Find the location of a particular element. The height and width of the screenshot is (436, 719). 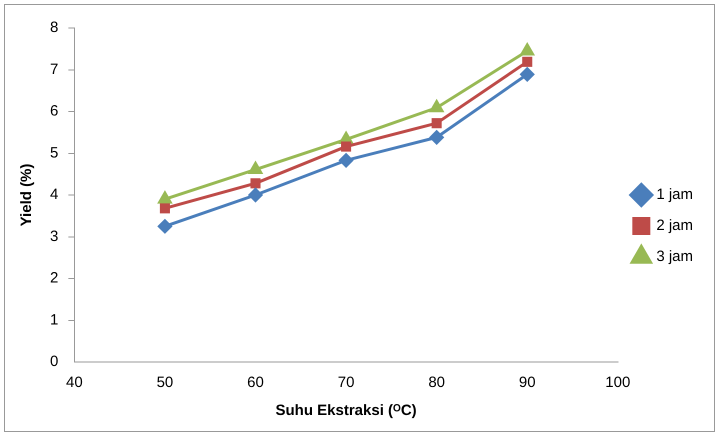

y-tick-label: 1 is located at coordinates (54, 319).